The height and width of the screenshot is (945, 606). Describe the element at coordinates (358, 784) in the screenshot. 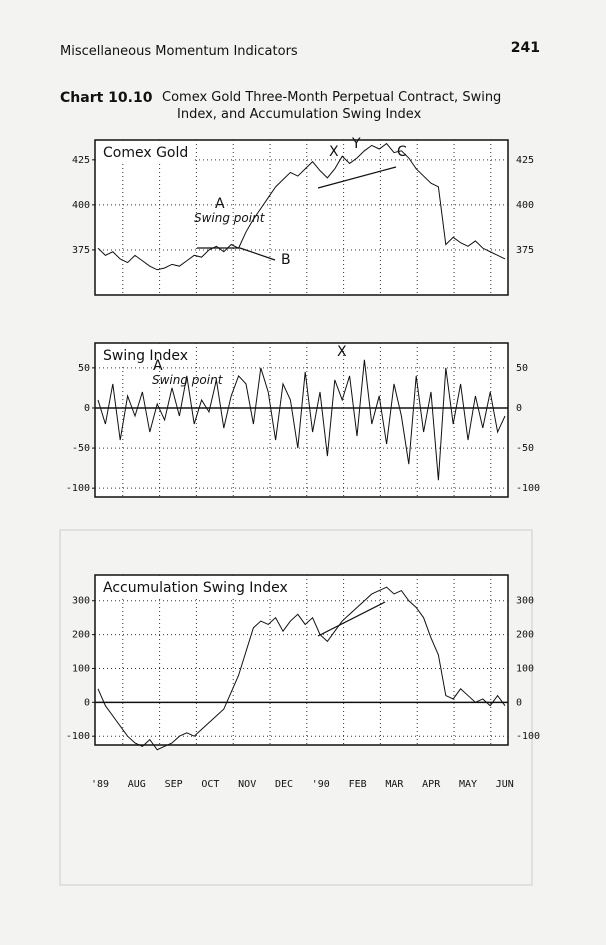

I see `x-tick-label: FEB` at that location.